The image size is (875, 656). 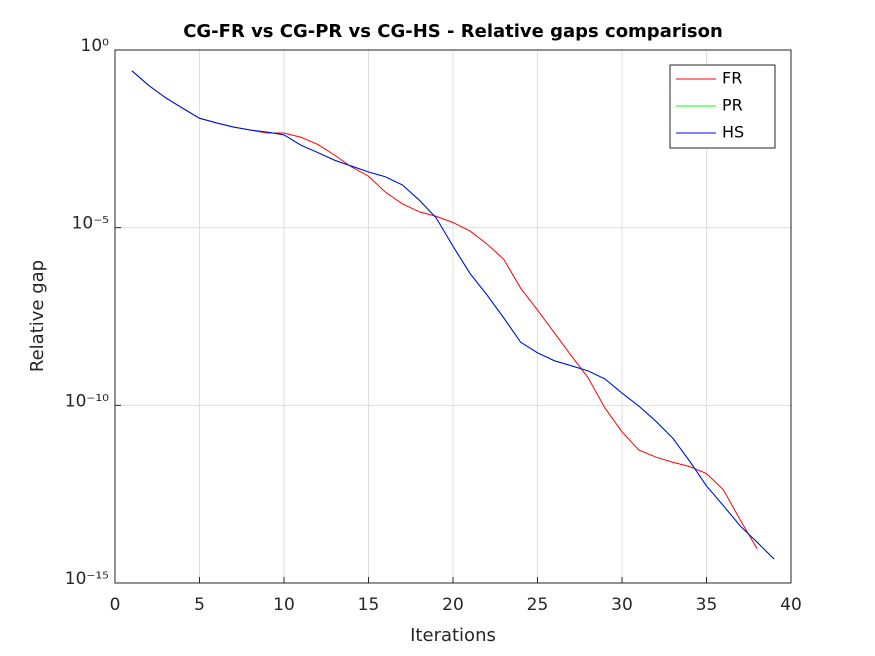 What do you see at coordinates (453, 605) in the screenshot?
I see `x-tick-label: 20` at bounding box center [453, 605].